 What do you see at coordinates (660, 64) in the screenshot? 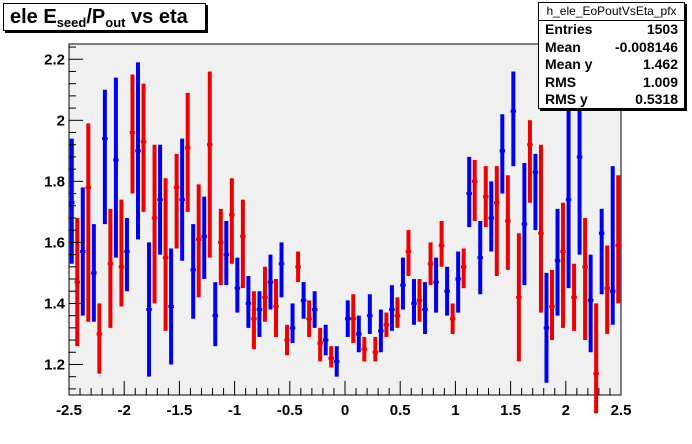
I see `stats-value: 1.462` at bounding box center [660, 64].